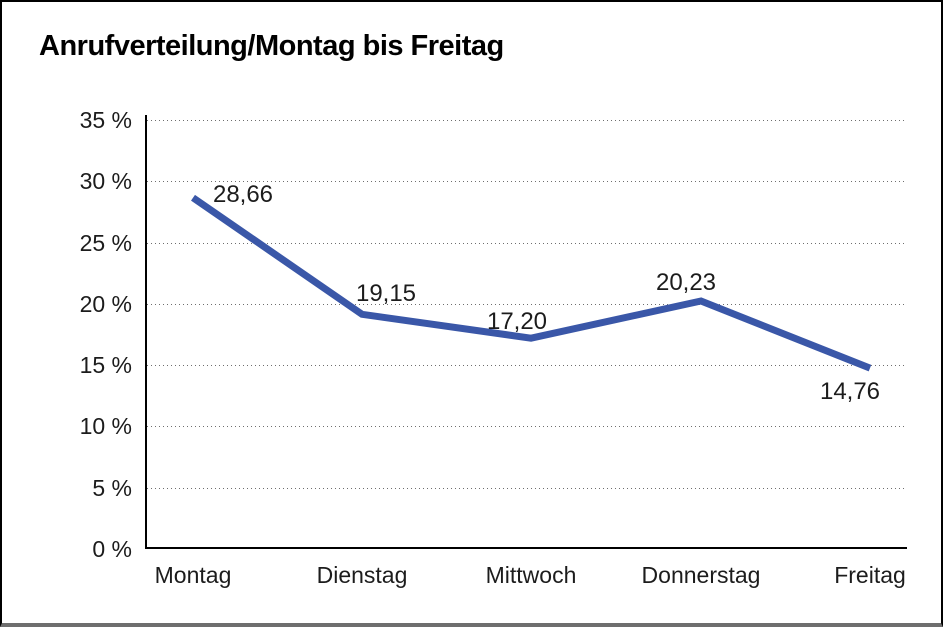  I want to click on x-axis-category-label: Montag, so click(193, 575).